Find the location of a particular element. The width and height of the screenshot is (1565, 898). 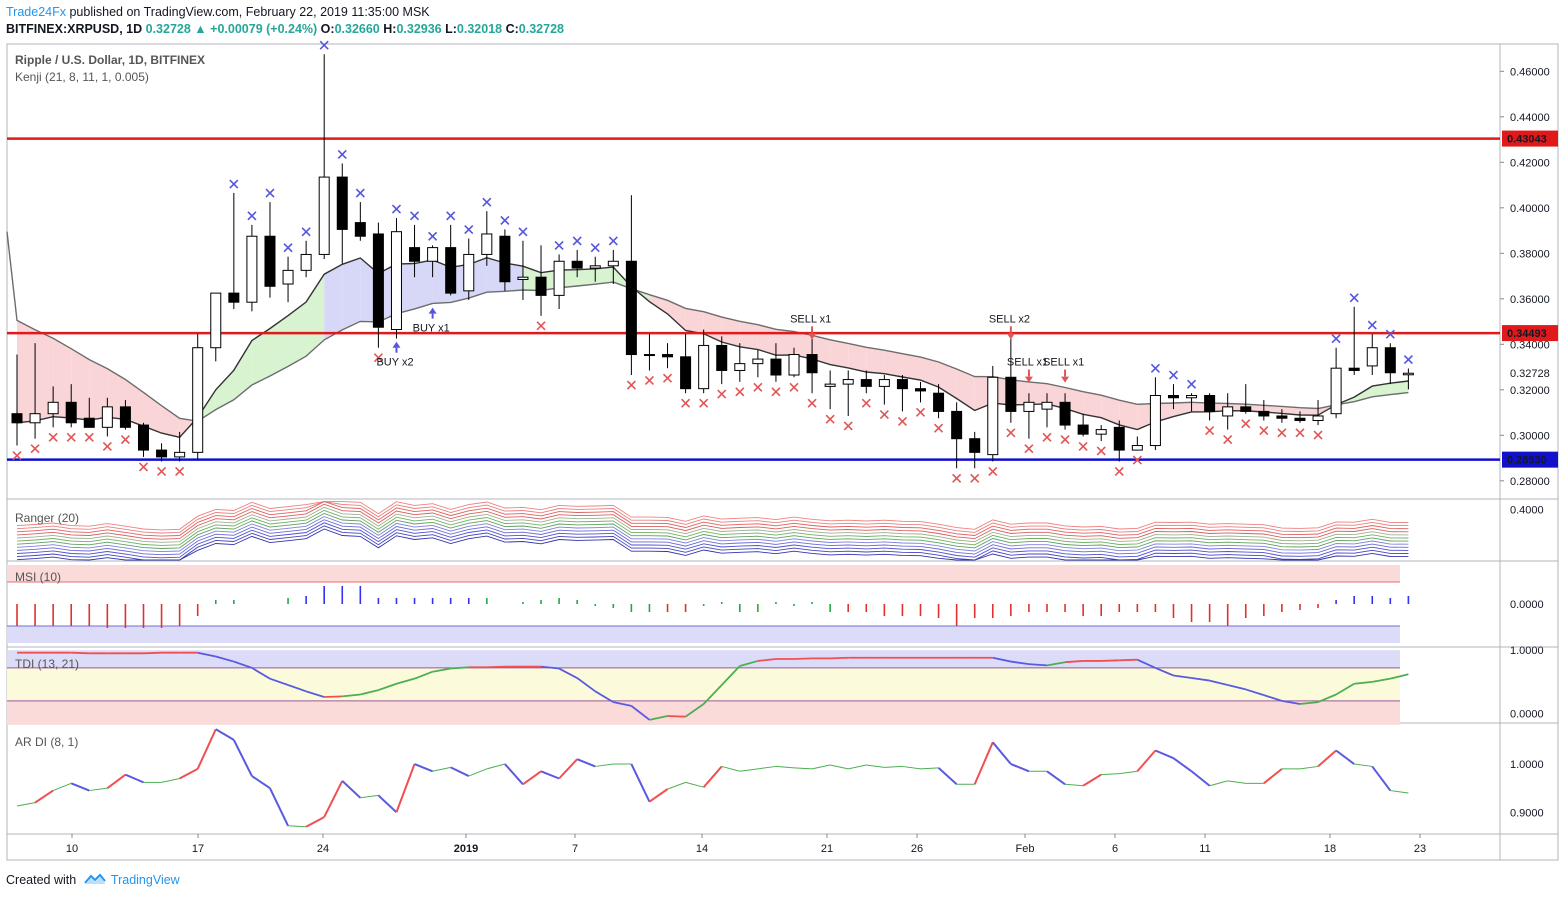

time-tick-label: Feb is located at coordinates (1025, 849).